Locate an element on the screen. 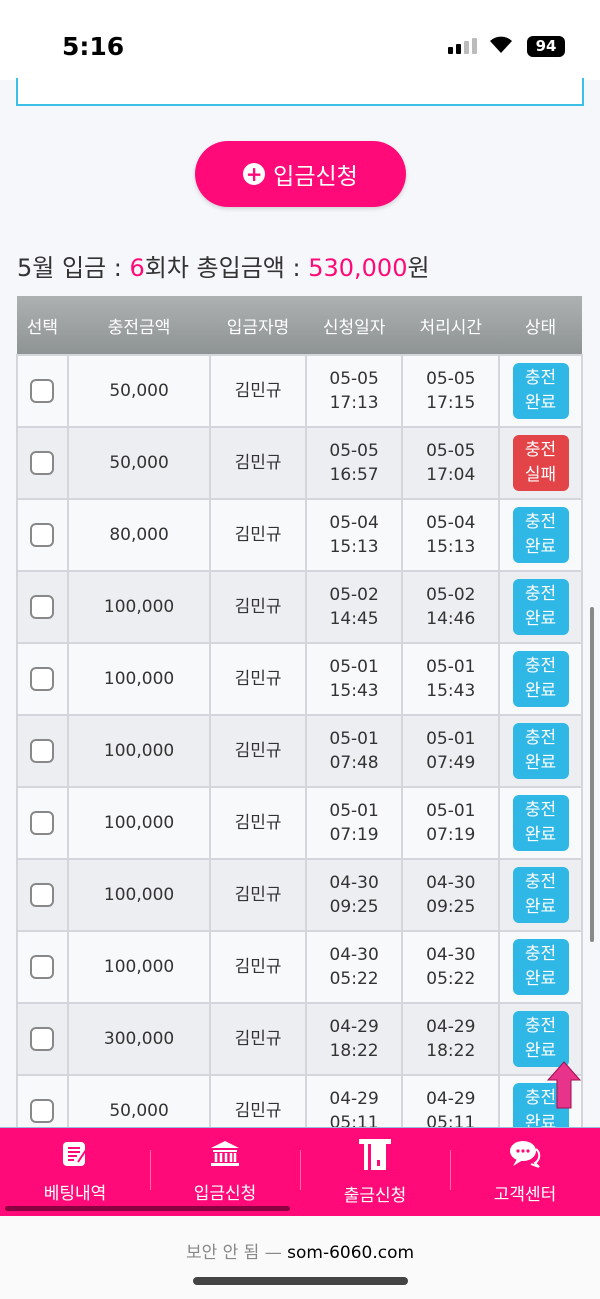 The image size is (600, 1299). amount-cell: 300,000 is located at coordinates (139, 1039).